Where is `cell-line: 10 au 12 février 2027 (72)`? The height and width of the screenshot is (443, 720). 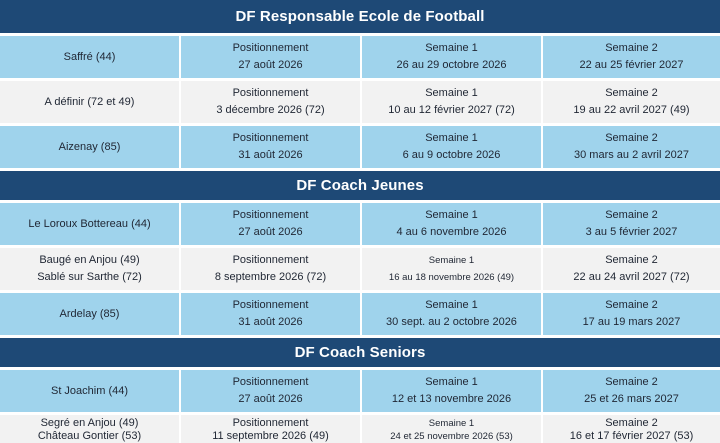 cell-line: 10 au 12 février 2027 (72) is located at coordinates (451, 110).